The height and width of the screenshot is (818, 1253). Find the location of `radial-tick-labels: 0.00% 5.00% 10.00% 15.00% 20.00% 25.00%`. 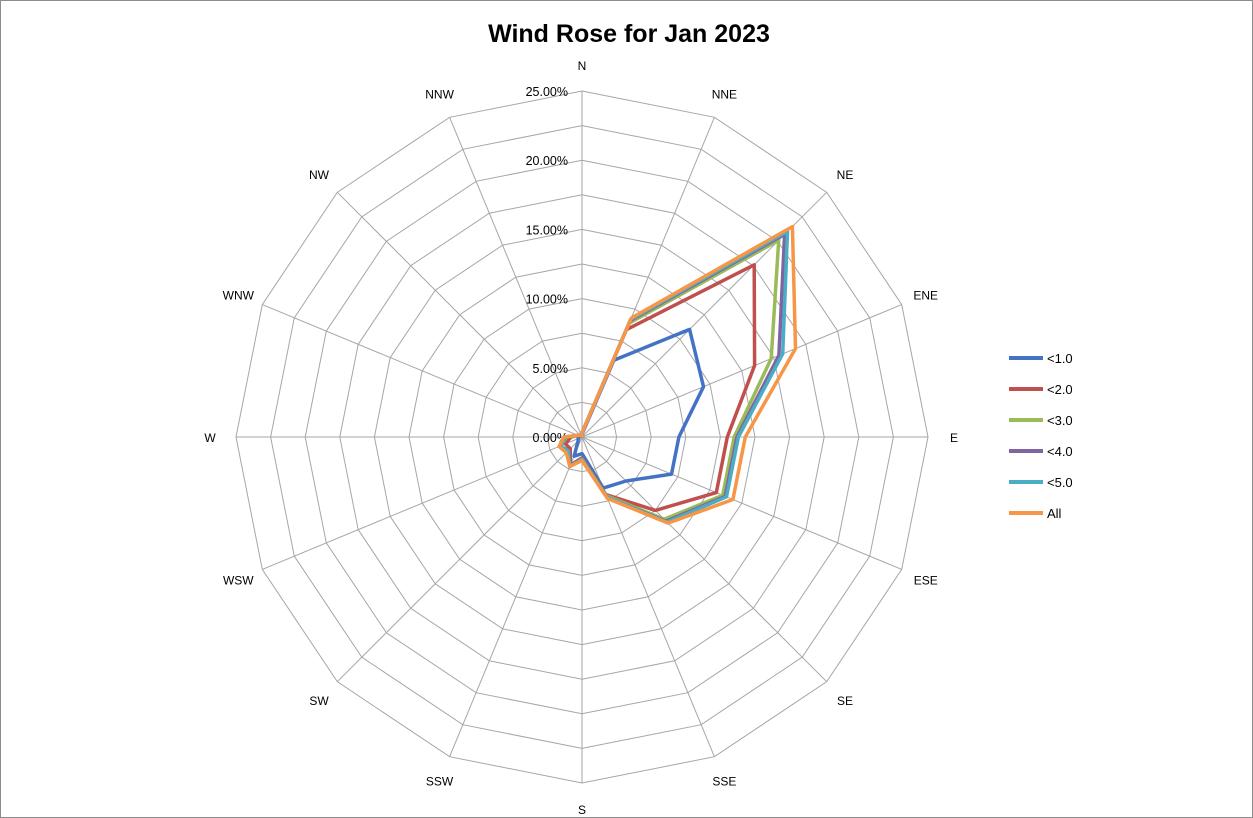

radial-tick-labels: 0.00% 5.00% 10.00% 15.00% 20.00% 25.00% is located at coordinates (547, 265).